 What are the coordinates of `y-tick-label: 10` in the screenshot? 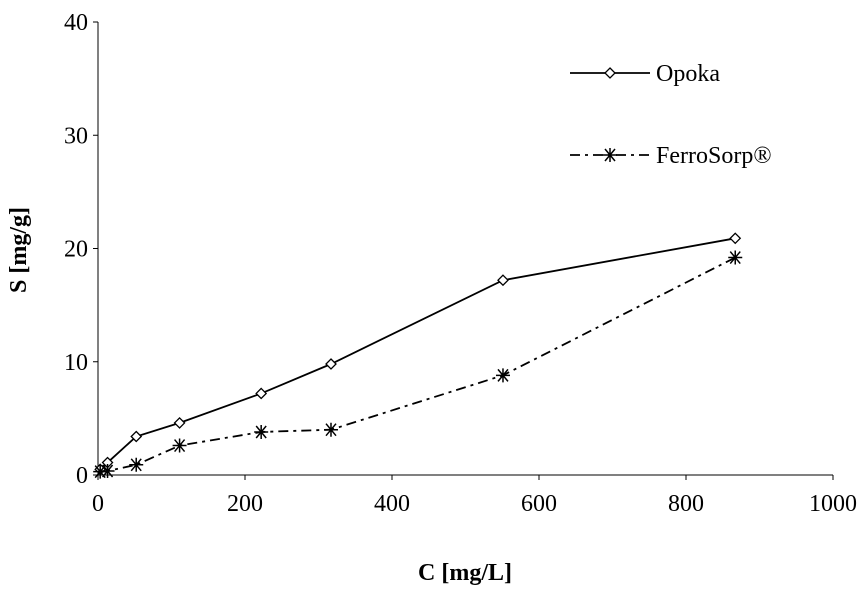 It's located at (76, 363).